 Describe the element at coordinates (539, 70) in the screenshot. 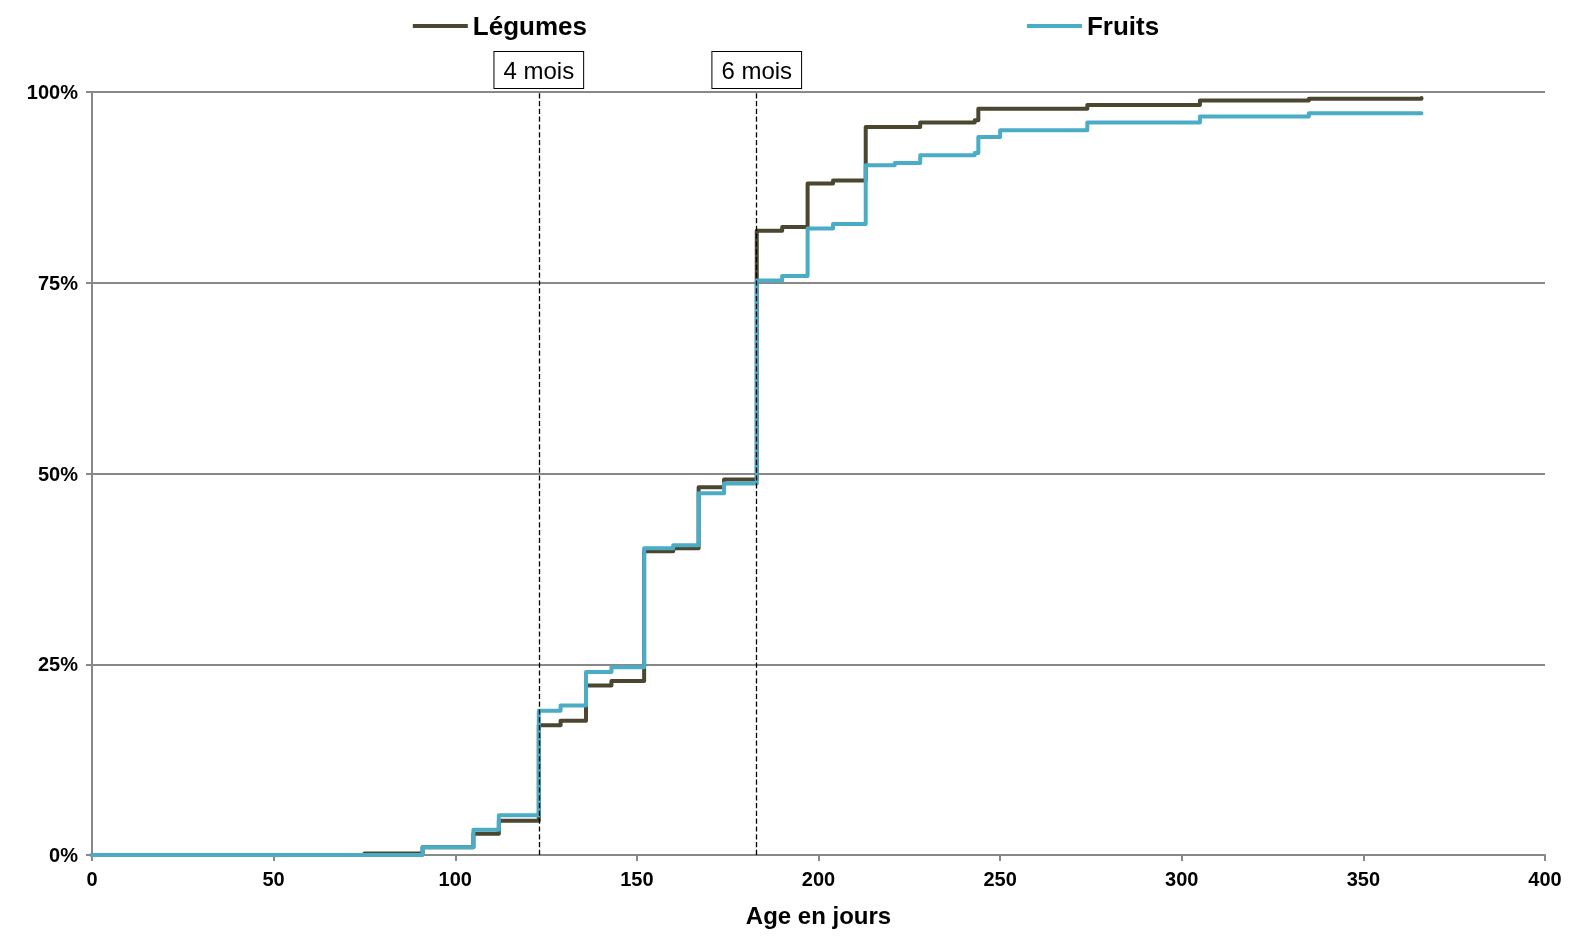

I see `ref-line-label: 4 mois` at that location.